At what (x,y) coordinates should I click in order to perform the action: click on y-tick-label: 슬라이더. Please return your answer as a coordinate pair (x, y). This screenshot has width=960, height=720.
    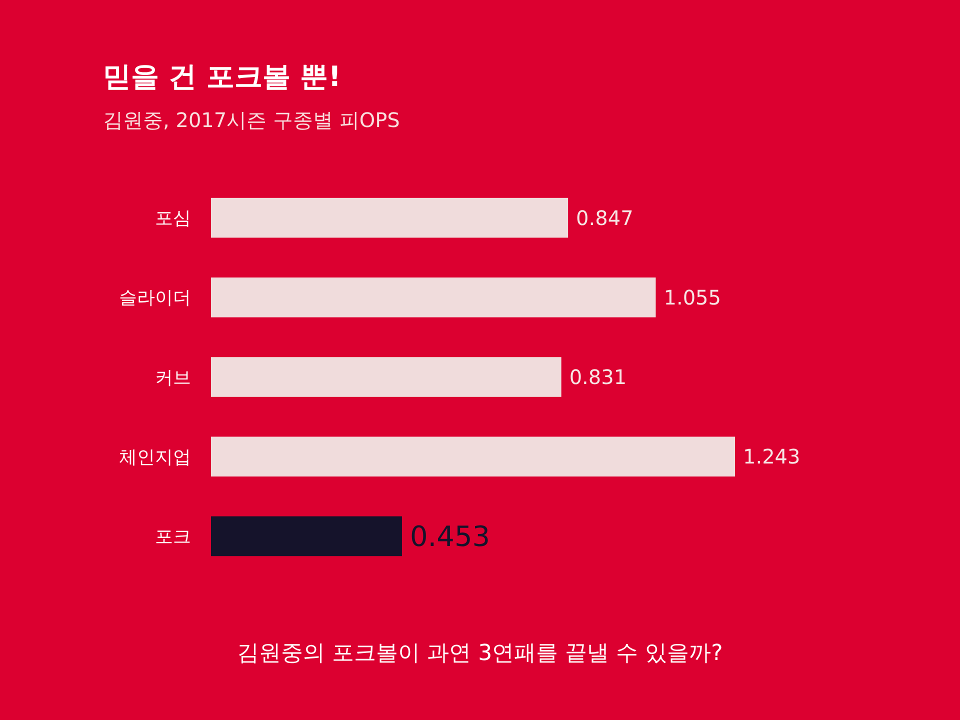
    Looking at the image, I should click on (155, 298).